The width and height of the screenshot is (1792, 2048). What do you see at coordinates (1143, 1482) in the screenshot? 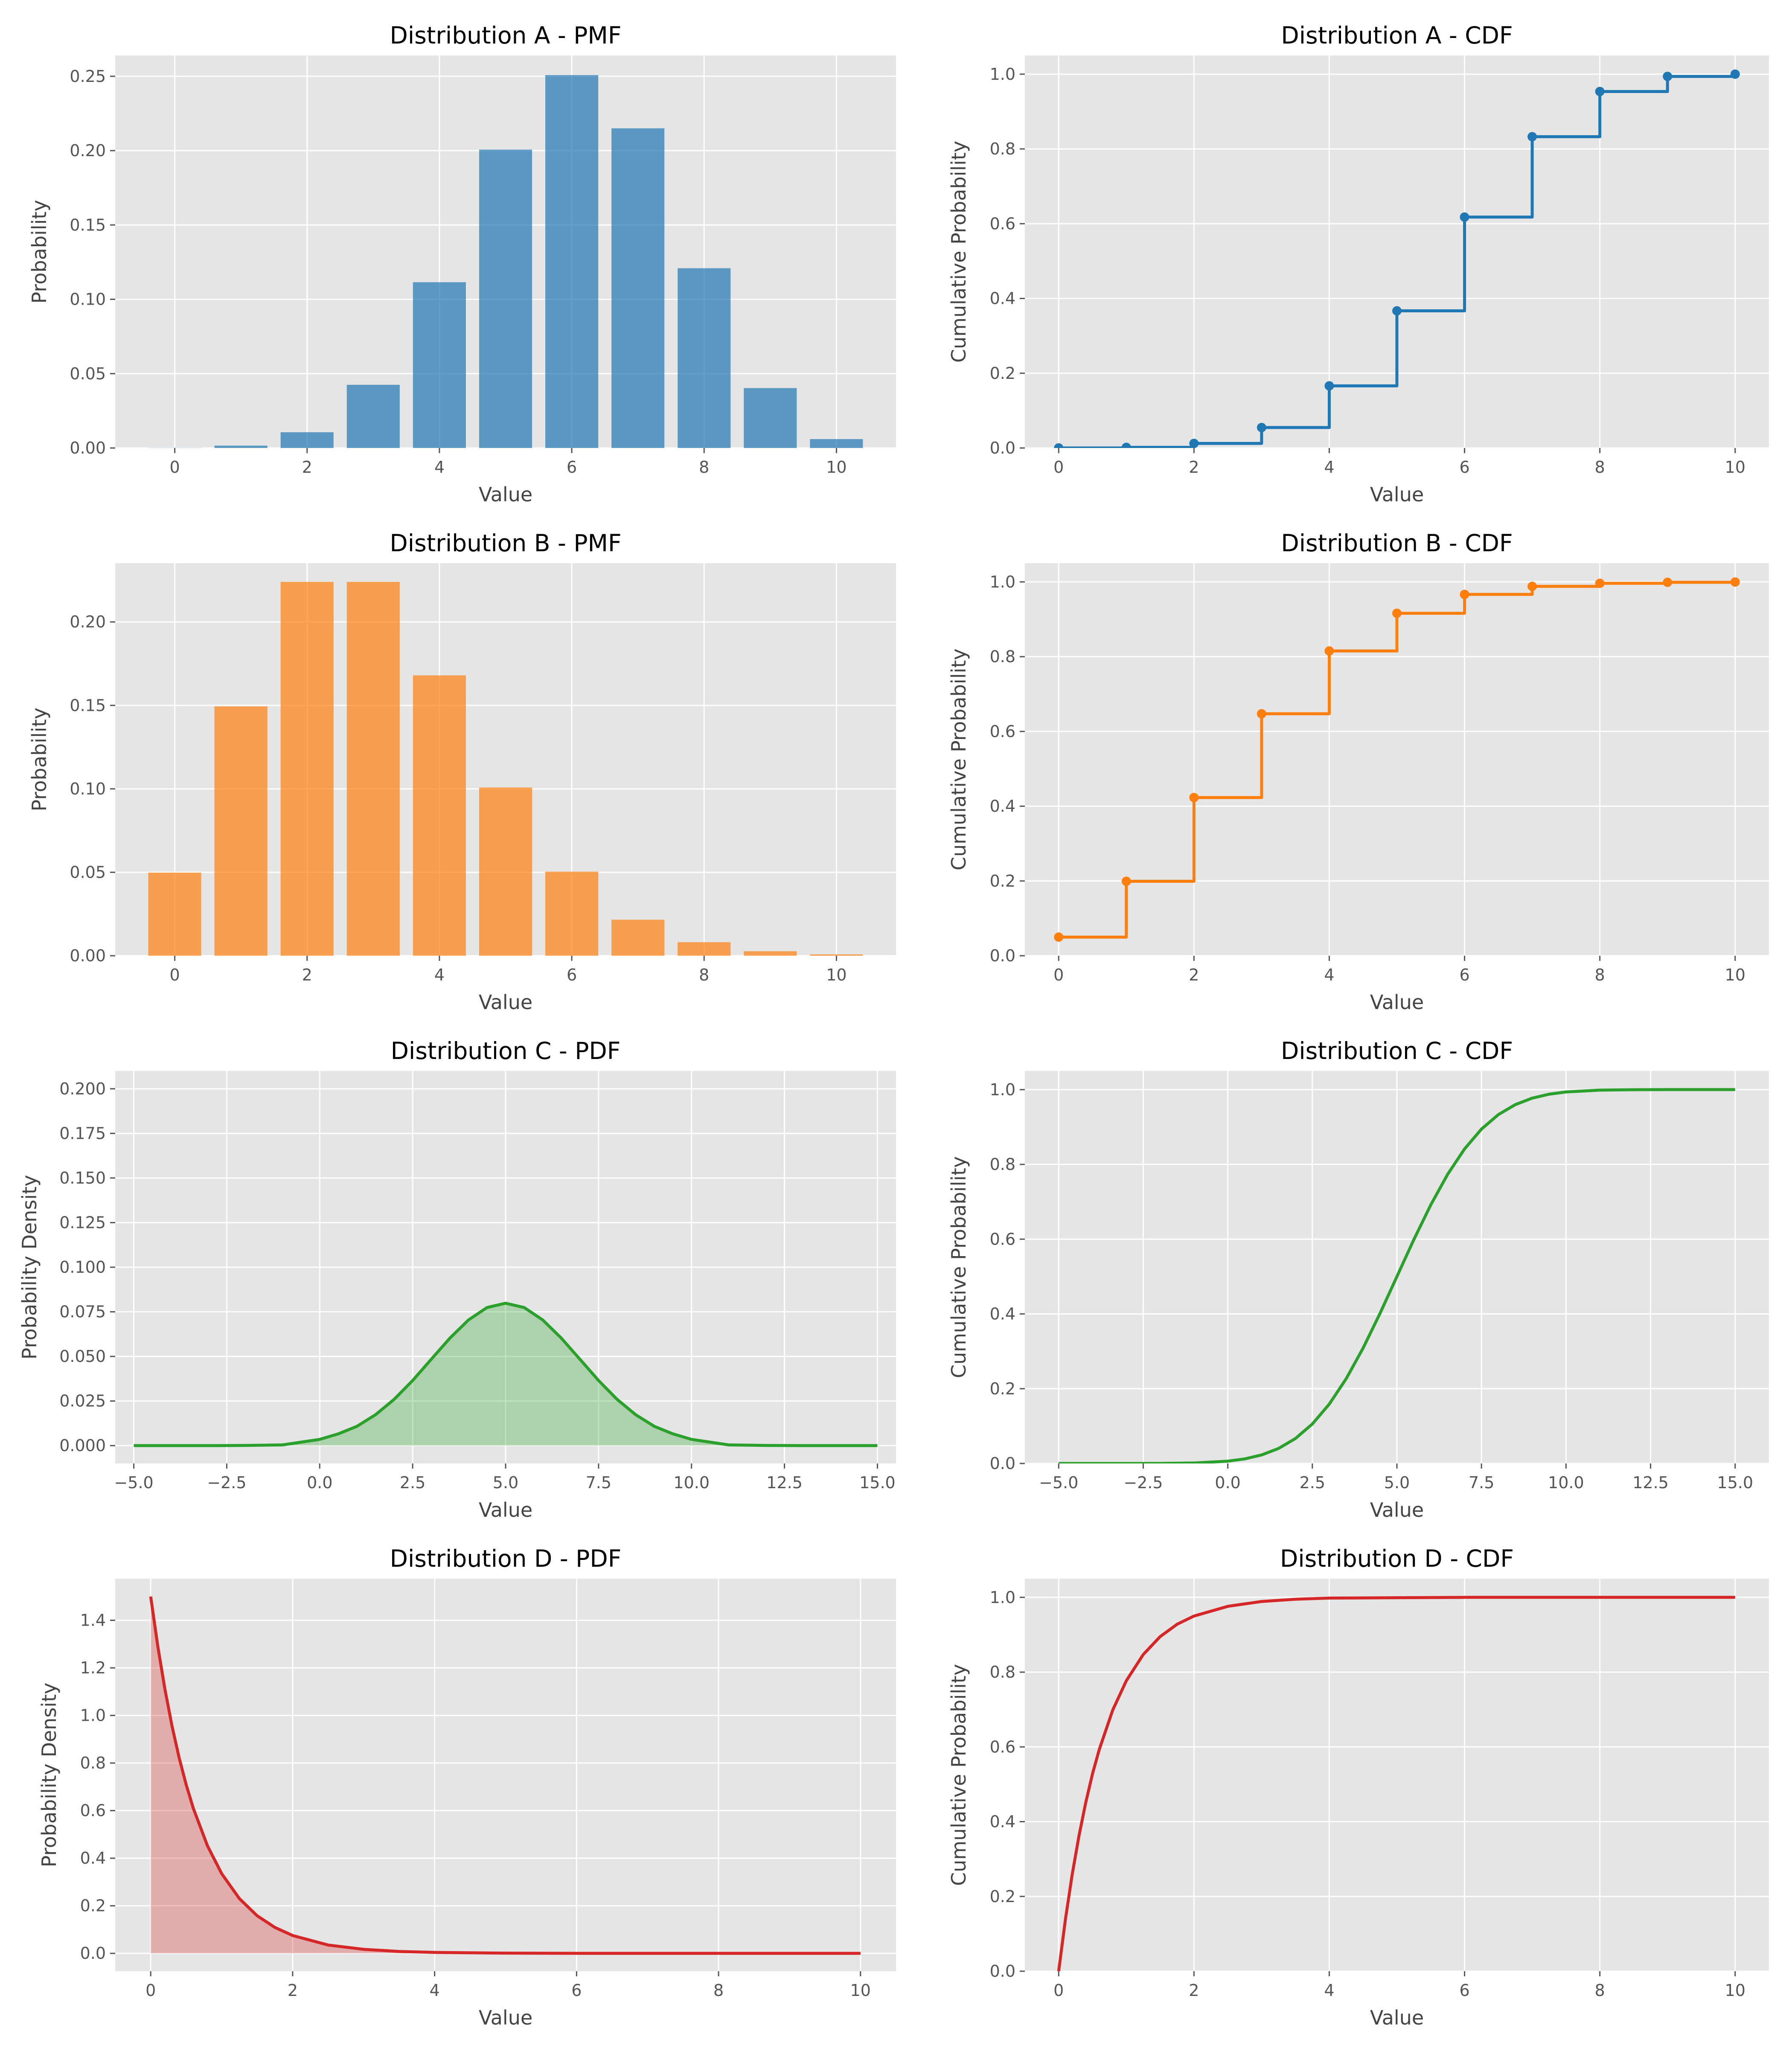
I see `x-tick-label: −2.5` at bounding box center [1143, 1482].